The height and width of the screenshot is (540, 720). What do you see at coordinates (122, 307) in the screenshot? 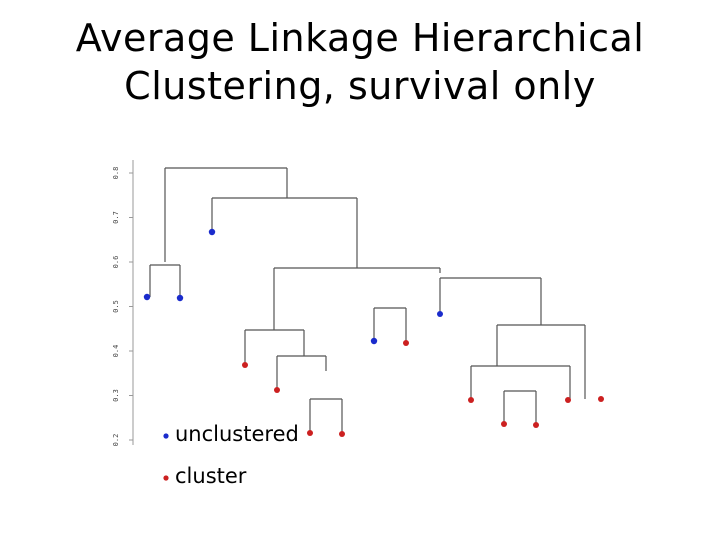
I see `y-axis-ticks: 0.2 0.3 0.4 0.5 0.6 0.7 0.8` at bounding box center [122, 307].